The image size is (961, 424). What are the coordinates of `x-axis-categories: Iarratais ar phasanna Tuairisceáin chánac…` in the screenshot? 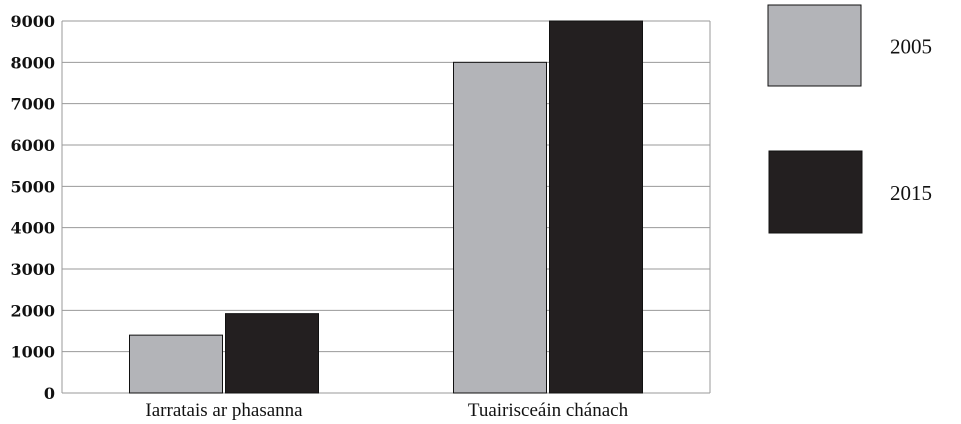 It's located at (386, 410).